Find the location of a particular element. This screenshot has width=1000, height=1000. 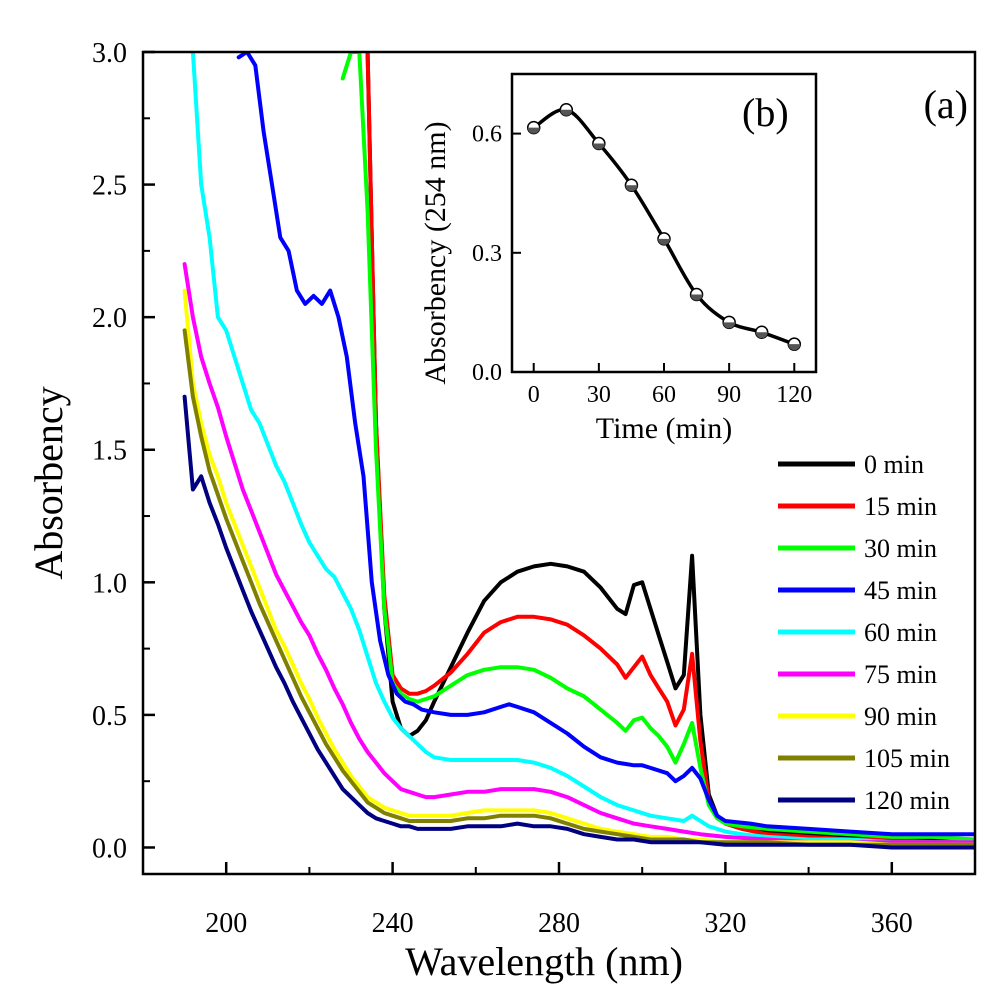

y-tick-label: 3.0 is located at coordinates (109, 53).